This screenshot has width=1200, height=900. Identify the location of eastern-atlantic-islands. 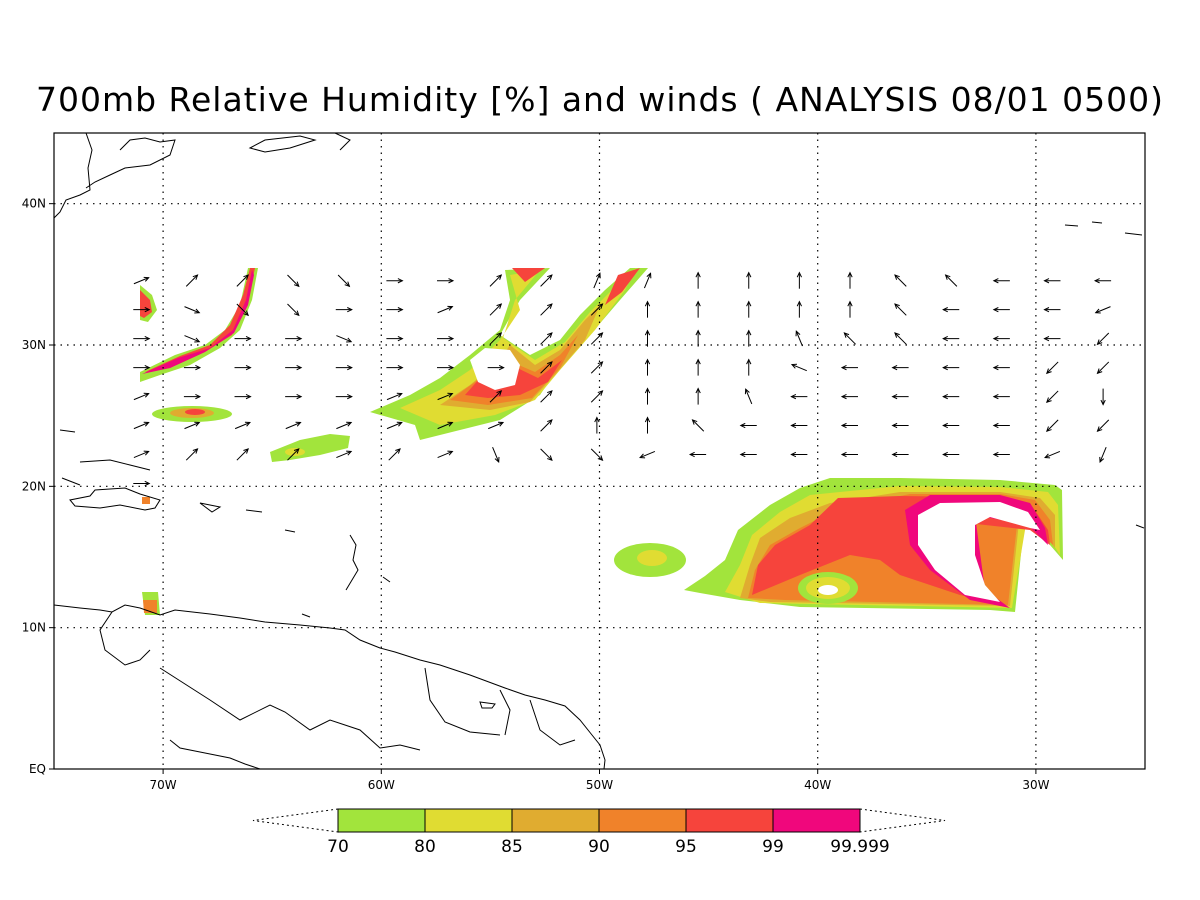
(1104, 375).